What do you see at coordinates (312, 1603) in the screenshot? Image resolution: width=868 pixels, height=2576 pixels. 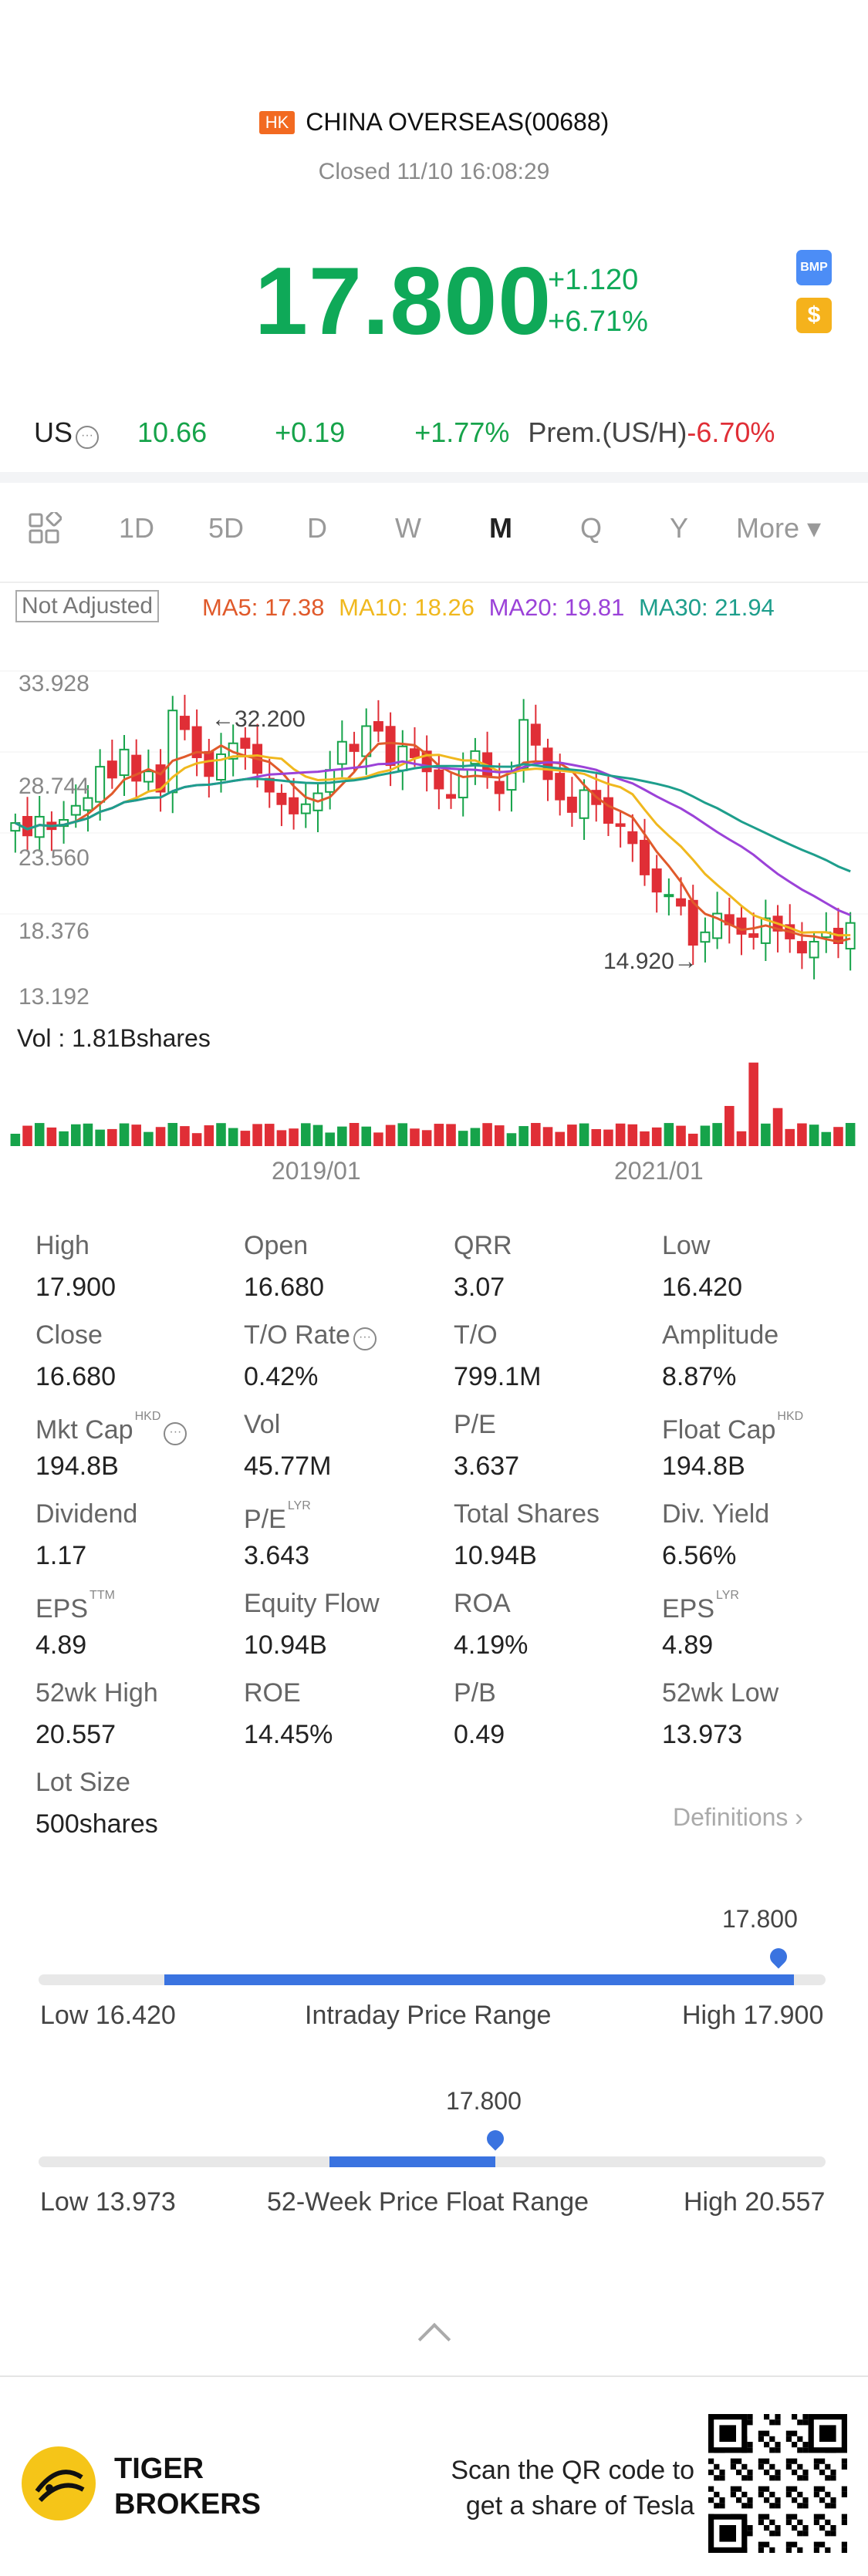 I see `stat-label: Equity Flow` at bounding box center [312, 1603].